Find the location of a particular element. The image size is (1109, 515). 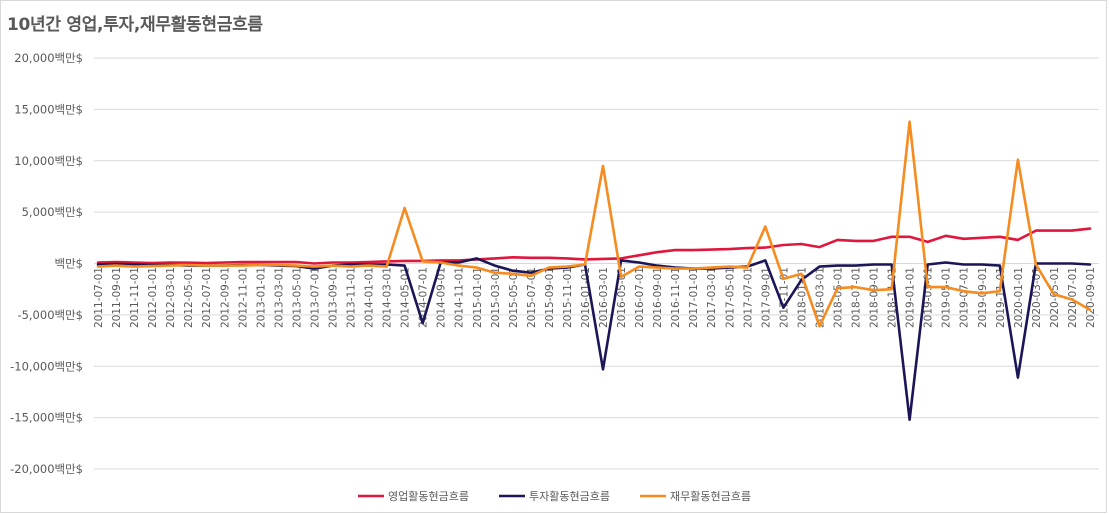

x-tick-label: 2017-09-01 is located at coordinates (766, 297).